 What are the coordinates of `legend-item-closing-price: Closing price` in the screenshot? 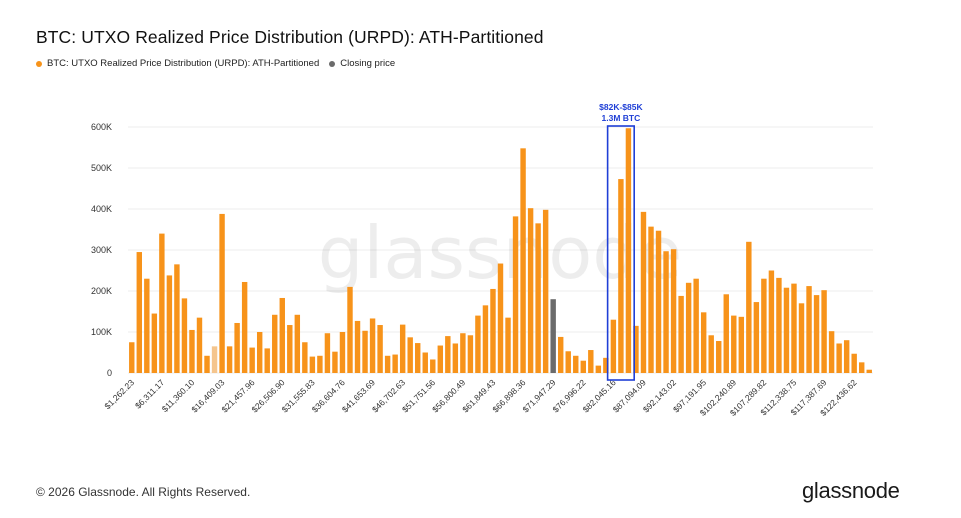 It's located at (362, 63).